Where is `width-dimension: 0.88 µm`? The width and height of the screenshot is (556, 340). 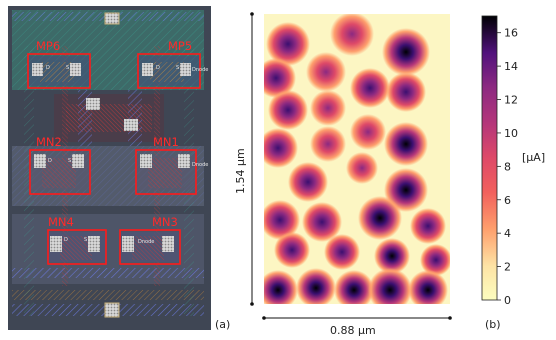
width-dimension: 0.88 µm is located at coordinates (357, 326).